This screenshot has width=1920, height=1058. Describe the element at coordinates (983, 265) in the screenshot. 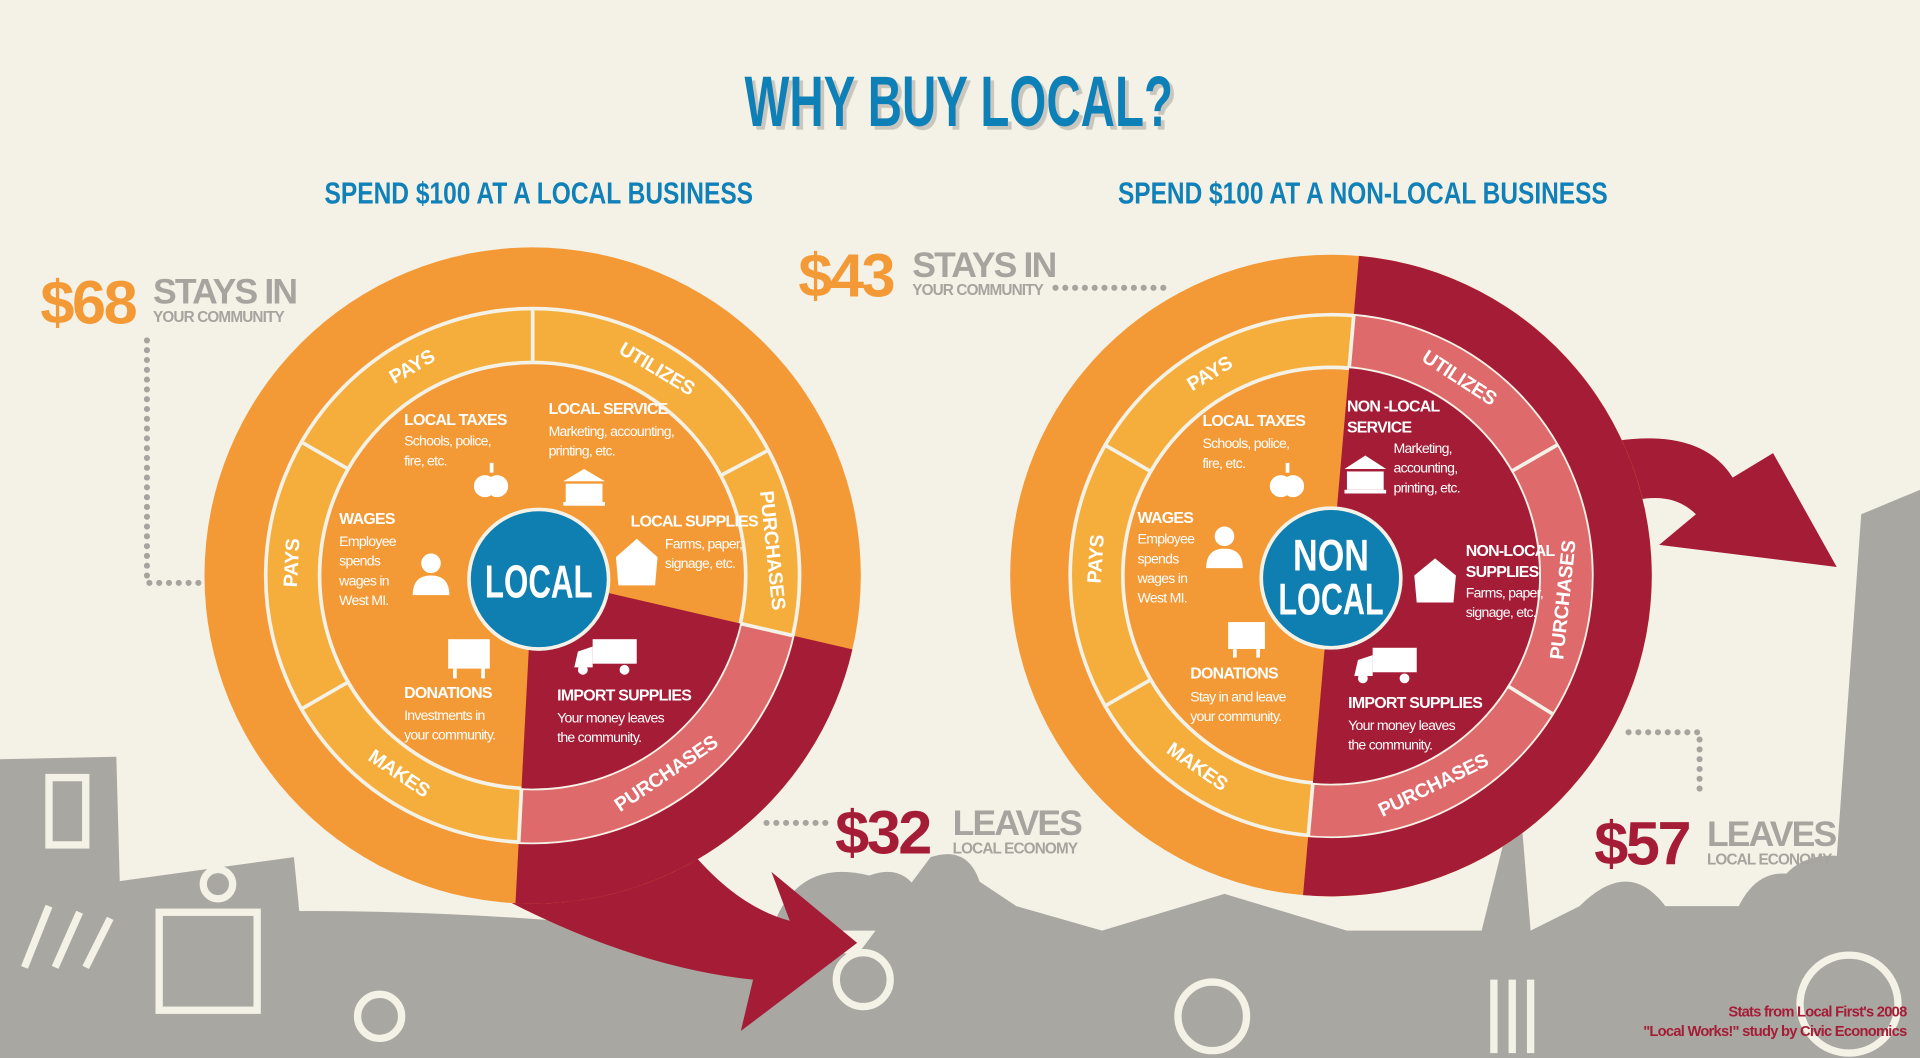

I see `nonlocal-stays-label: STAYS IN` at that location.